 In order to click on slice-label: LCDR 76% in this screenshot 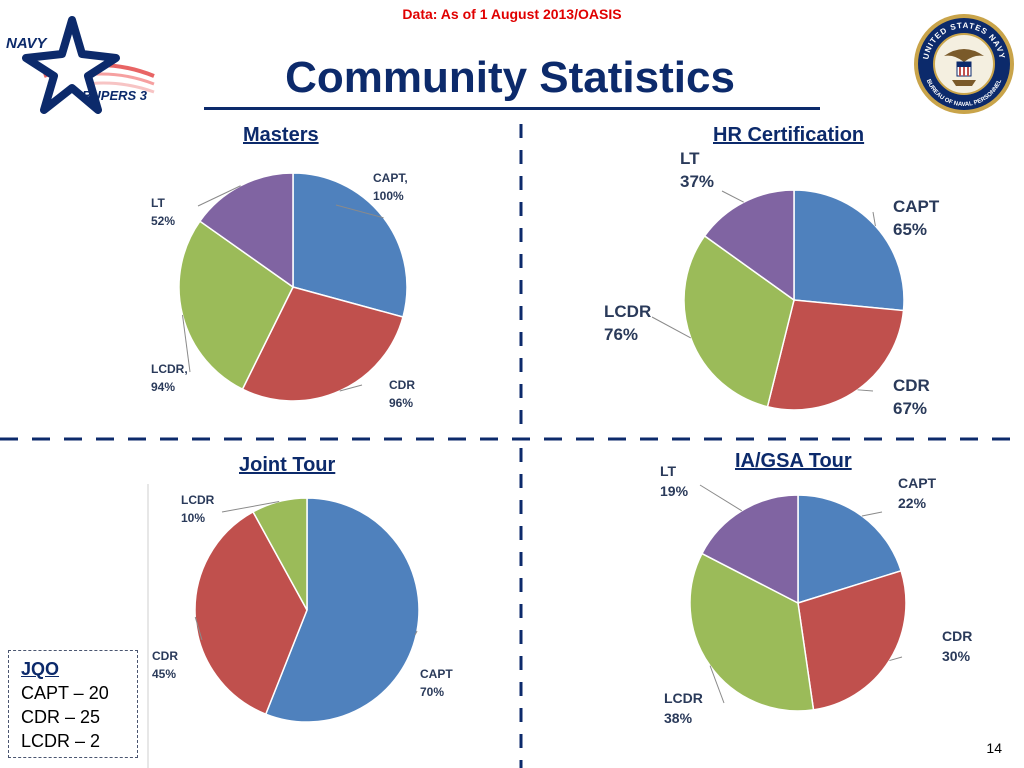, I will do `click(627, 323)`.